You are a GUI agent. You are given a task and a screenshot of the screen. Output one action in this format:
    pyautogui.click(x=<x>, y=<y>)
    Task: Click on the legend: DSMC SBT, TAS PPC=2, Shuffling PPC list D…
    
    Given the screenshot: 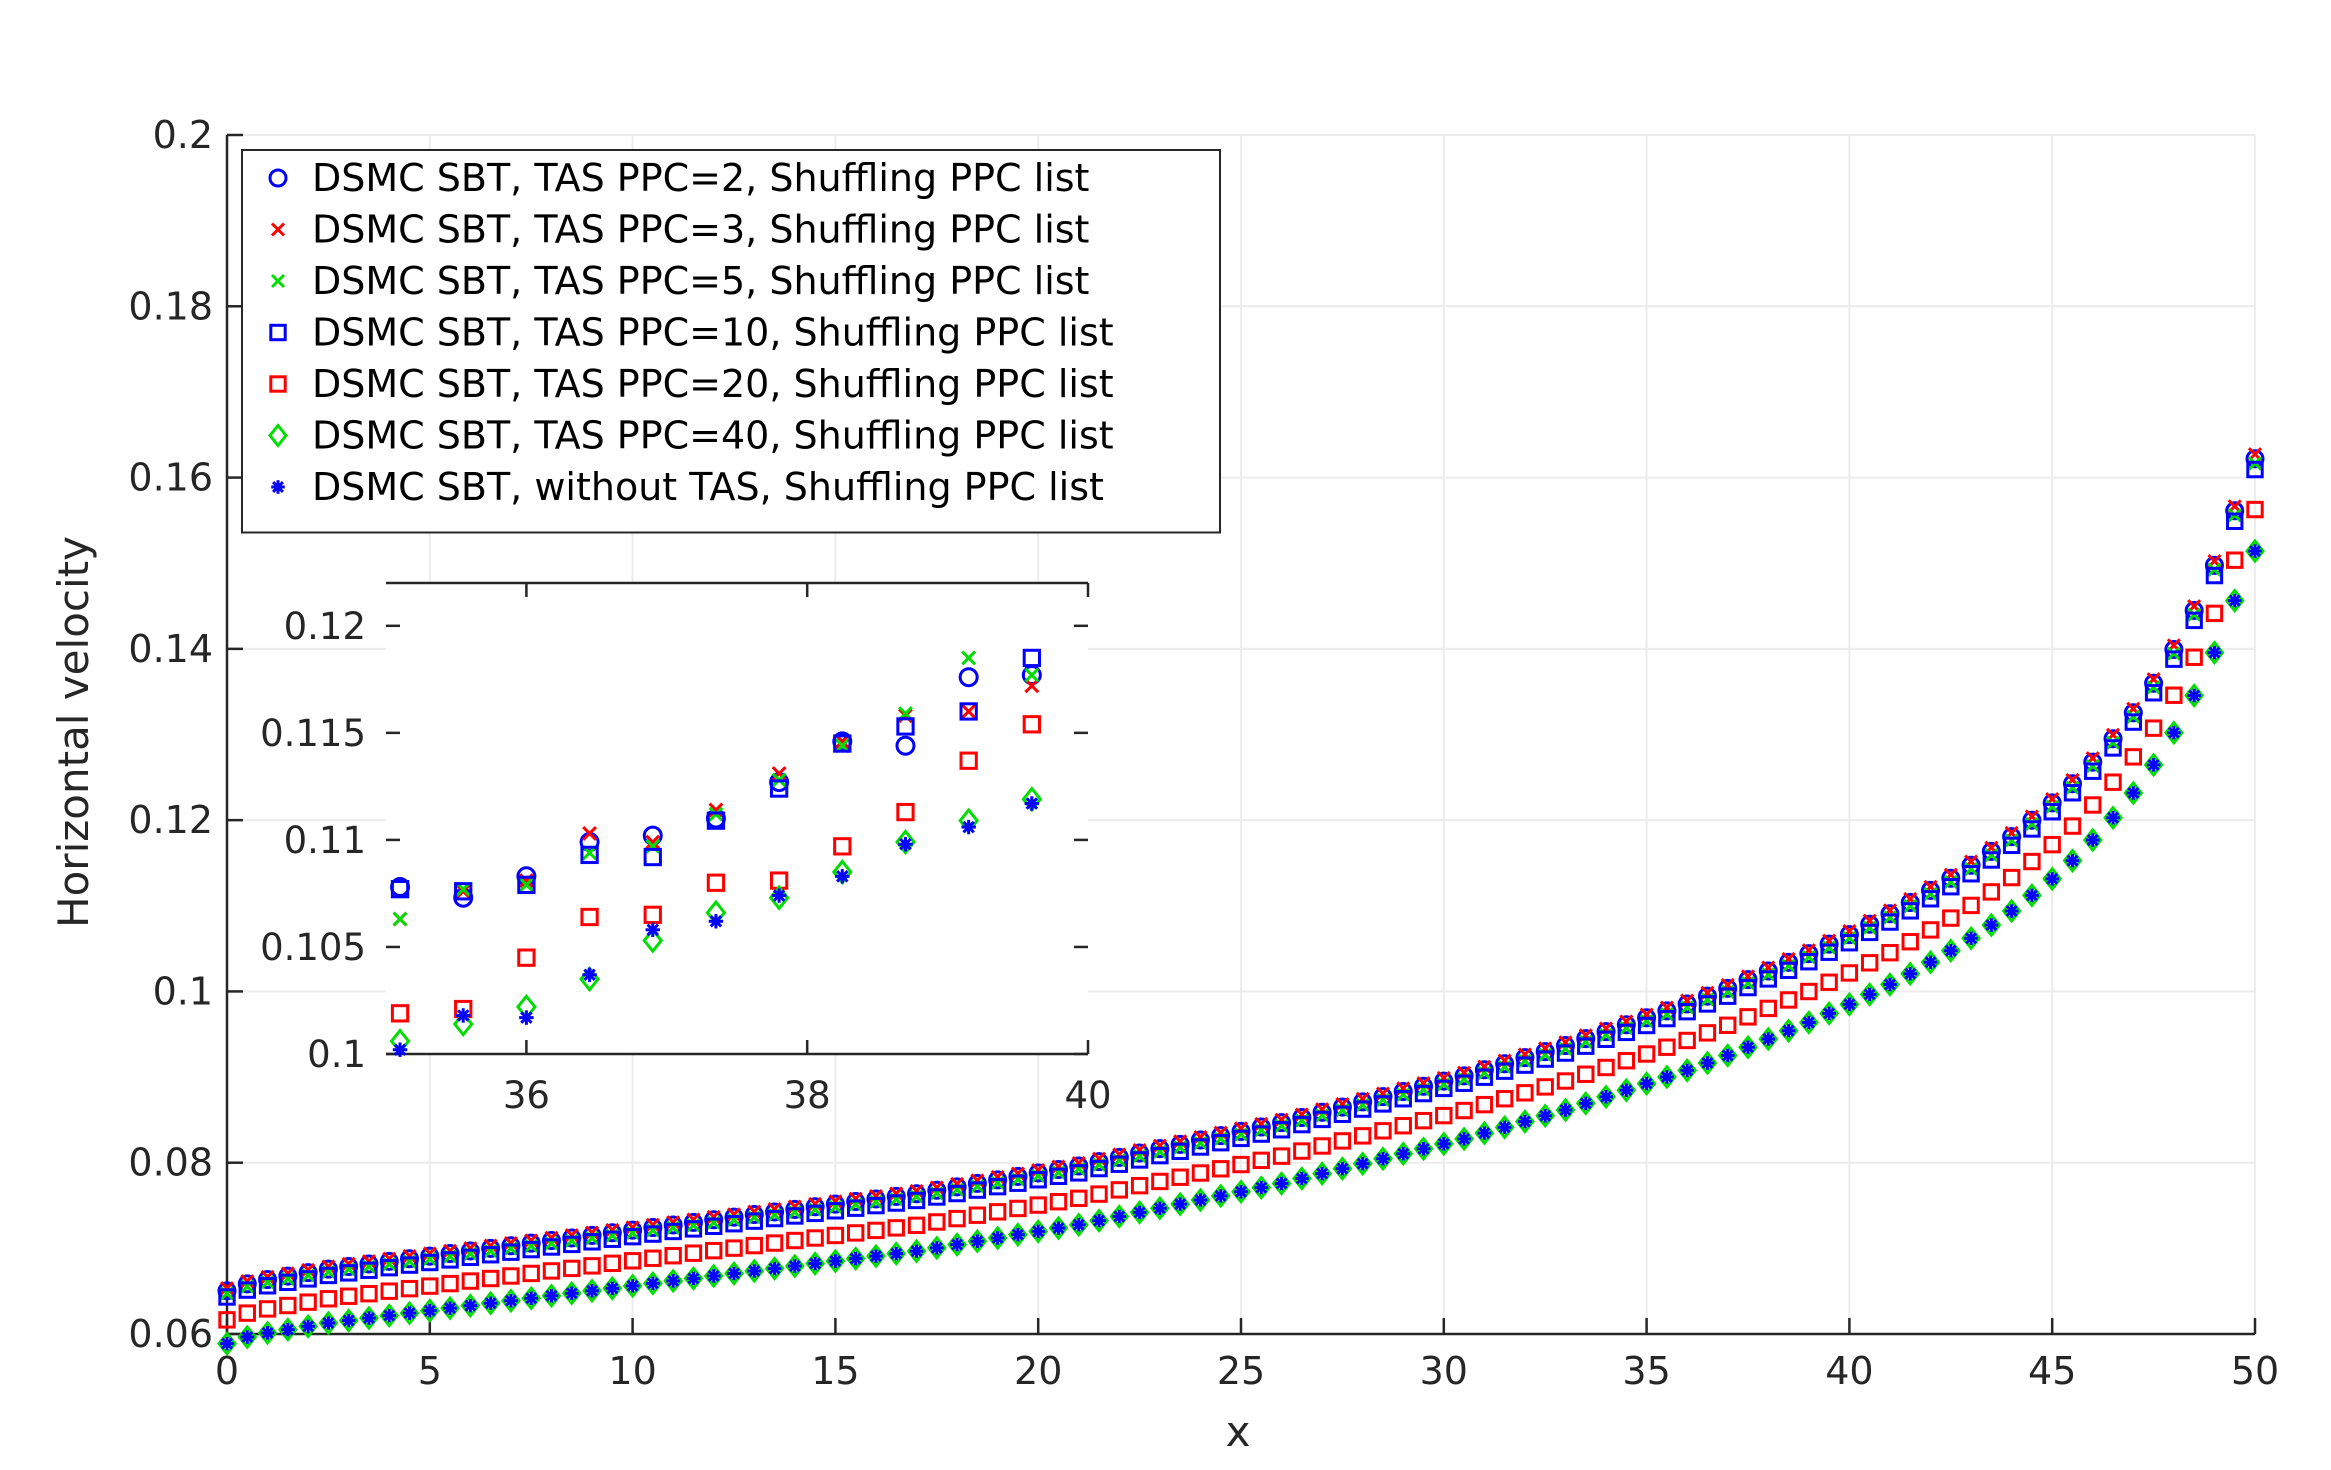 What is the action you would take?
    pyautogui.click(x=731, y=341)
    